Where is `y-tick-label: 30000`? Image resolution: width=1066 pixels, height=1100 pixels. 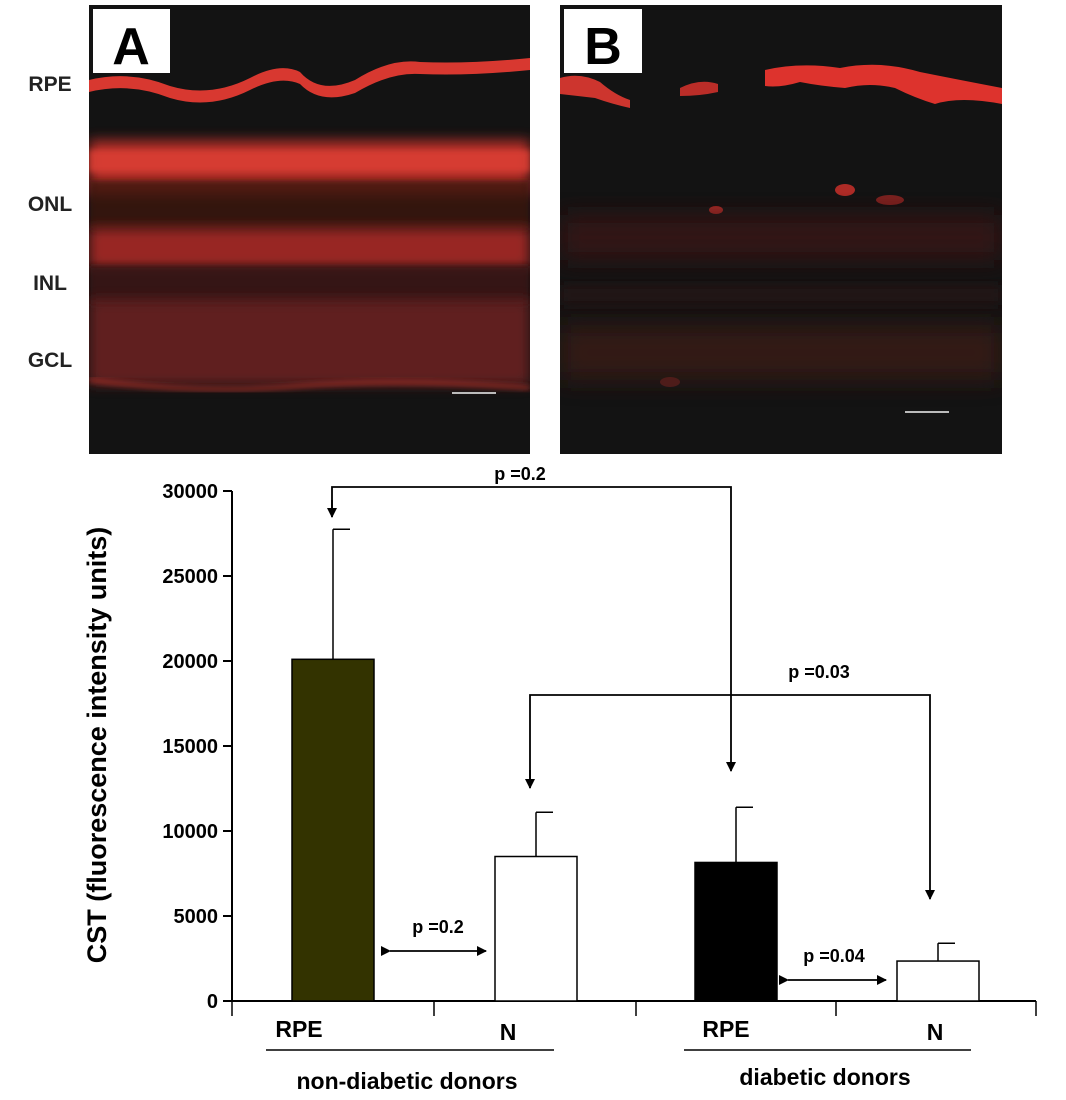
y-tick-label: 30000 is located at coordinates (190, 492).